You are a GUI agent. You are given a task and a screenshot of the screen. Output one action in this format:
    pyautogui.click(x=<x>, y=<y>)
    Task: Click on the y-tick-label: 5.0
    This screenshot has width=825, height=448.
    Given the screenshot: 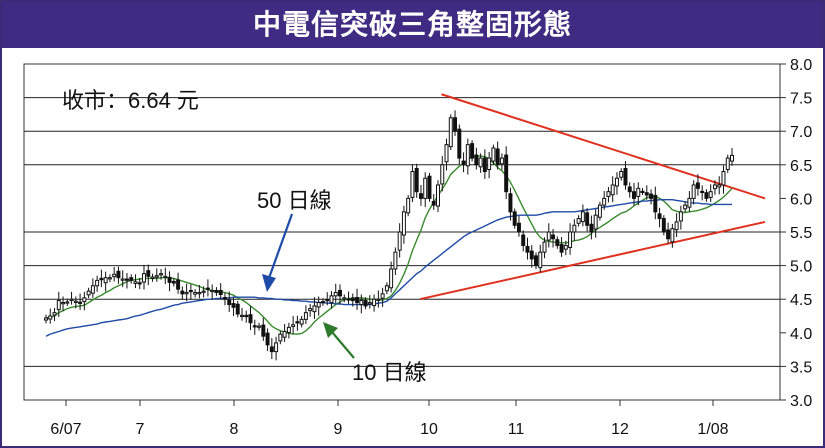 What is the action you would take?
    pyautogui.click(x=801, y=267)
    